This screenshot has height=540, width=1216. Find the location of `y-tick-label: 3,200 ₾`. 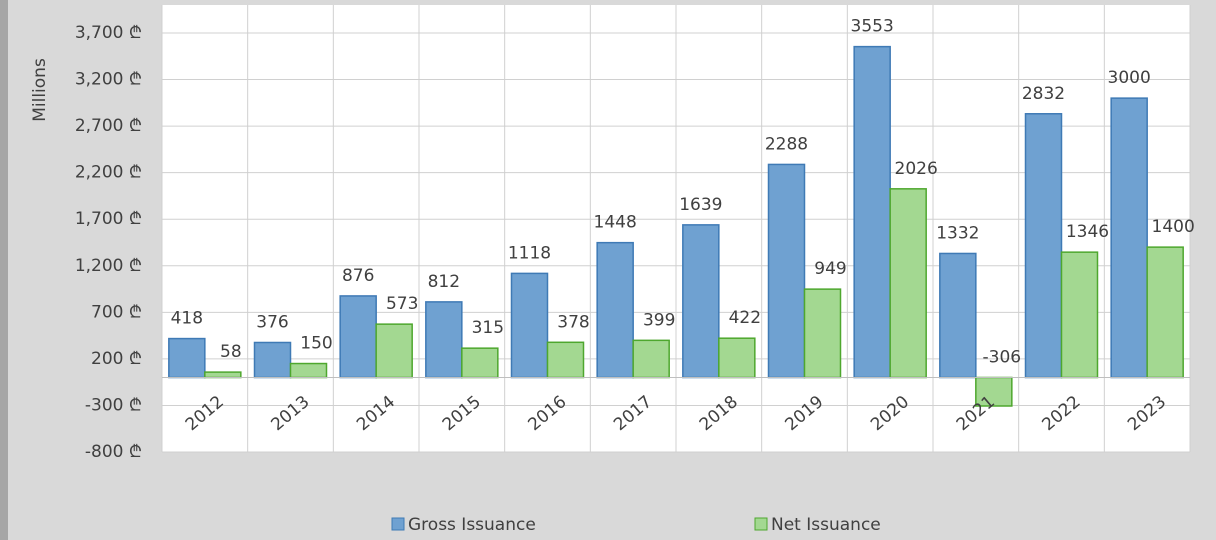

y-tick-label: 3,200 ₾ is located at coordinates (108, 80).